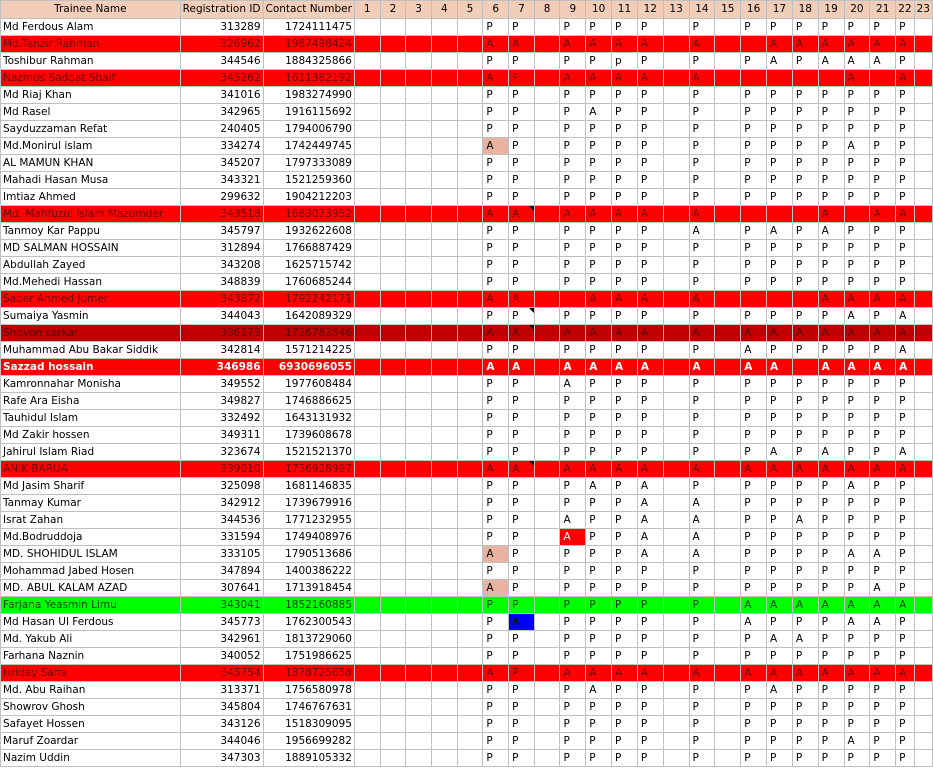 Image resolution: width=933 pixels, height=771 pixels. Describe the element at coordinates (624, 9) in the screenshot. I see `column-header-day-11: 11` at that location.